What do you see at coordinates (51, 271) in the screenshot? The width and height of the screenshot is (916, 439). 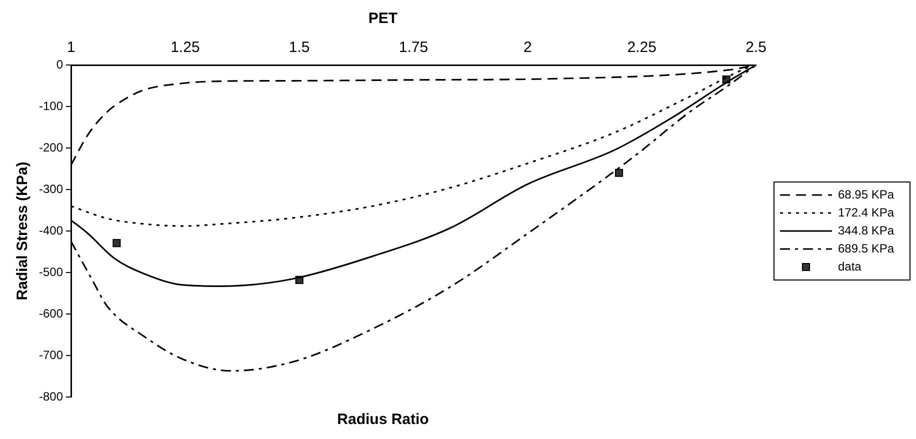 I see `y-tick-label: -500` at bounding box center [51, 271].